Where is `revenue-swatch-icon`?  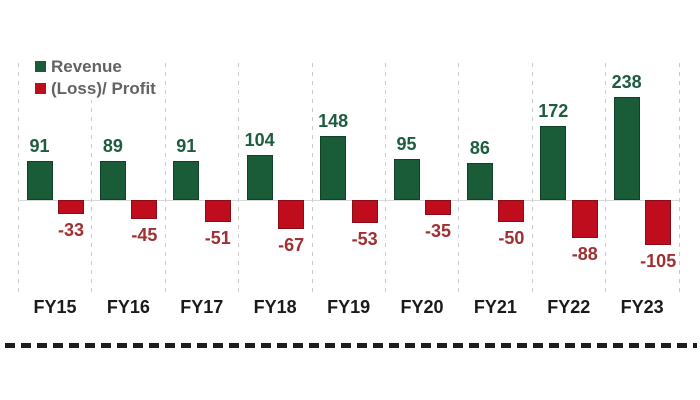 revenue-swatch-icon is located at coordinates (40, 66).